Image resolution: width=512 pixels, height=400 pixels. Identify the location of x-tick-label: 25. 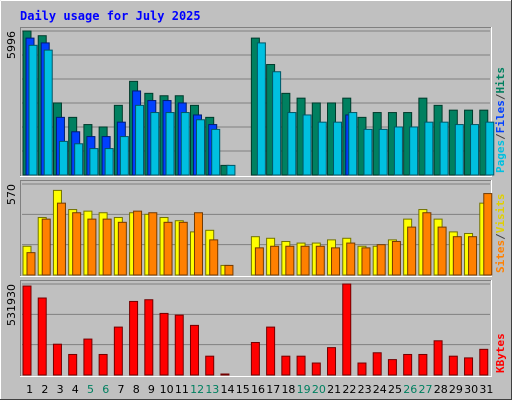
(395, 389).